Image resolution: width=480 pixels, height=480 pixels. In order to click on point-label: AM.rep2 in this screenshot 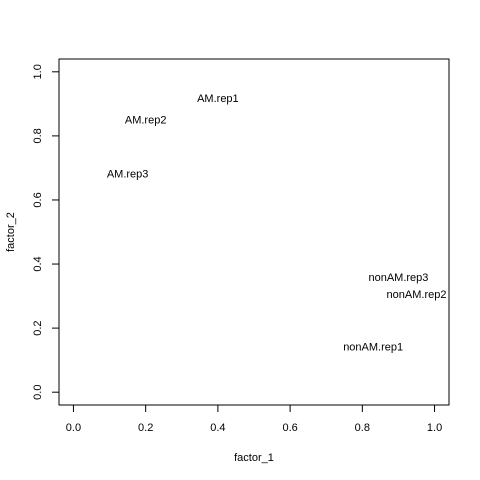, I will do `click(146, 121)`.